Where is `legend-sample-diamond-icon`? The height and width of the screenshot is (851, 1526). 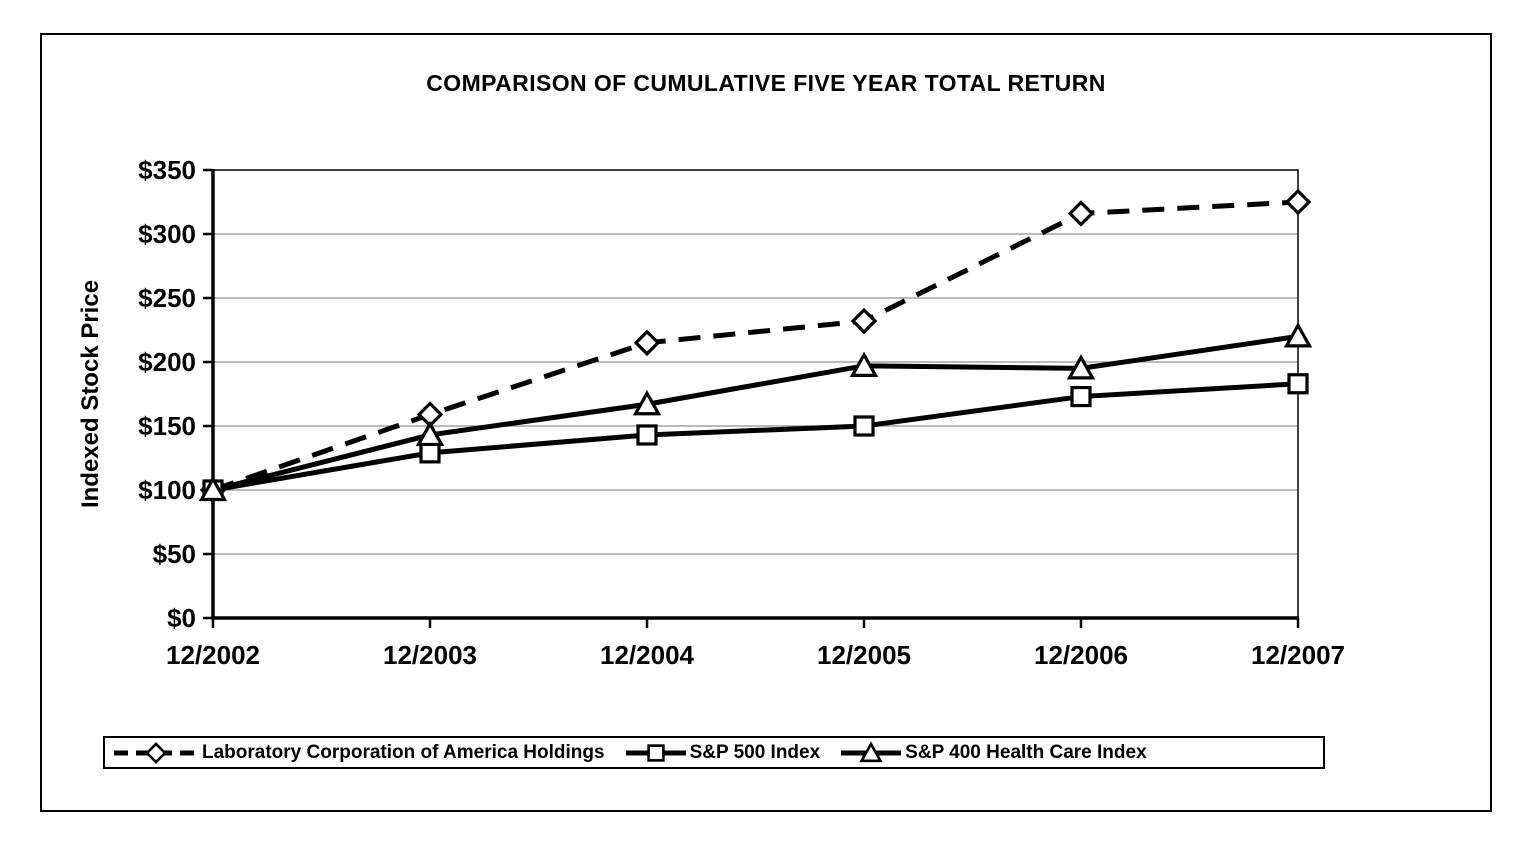 legend-sample-diamond-icon is located at coordinates (156, 752).